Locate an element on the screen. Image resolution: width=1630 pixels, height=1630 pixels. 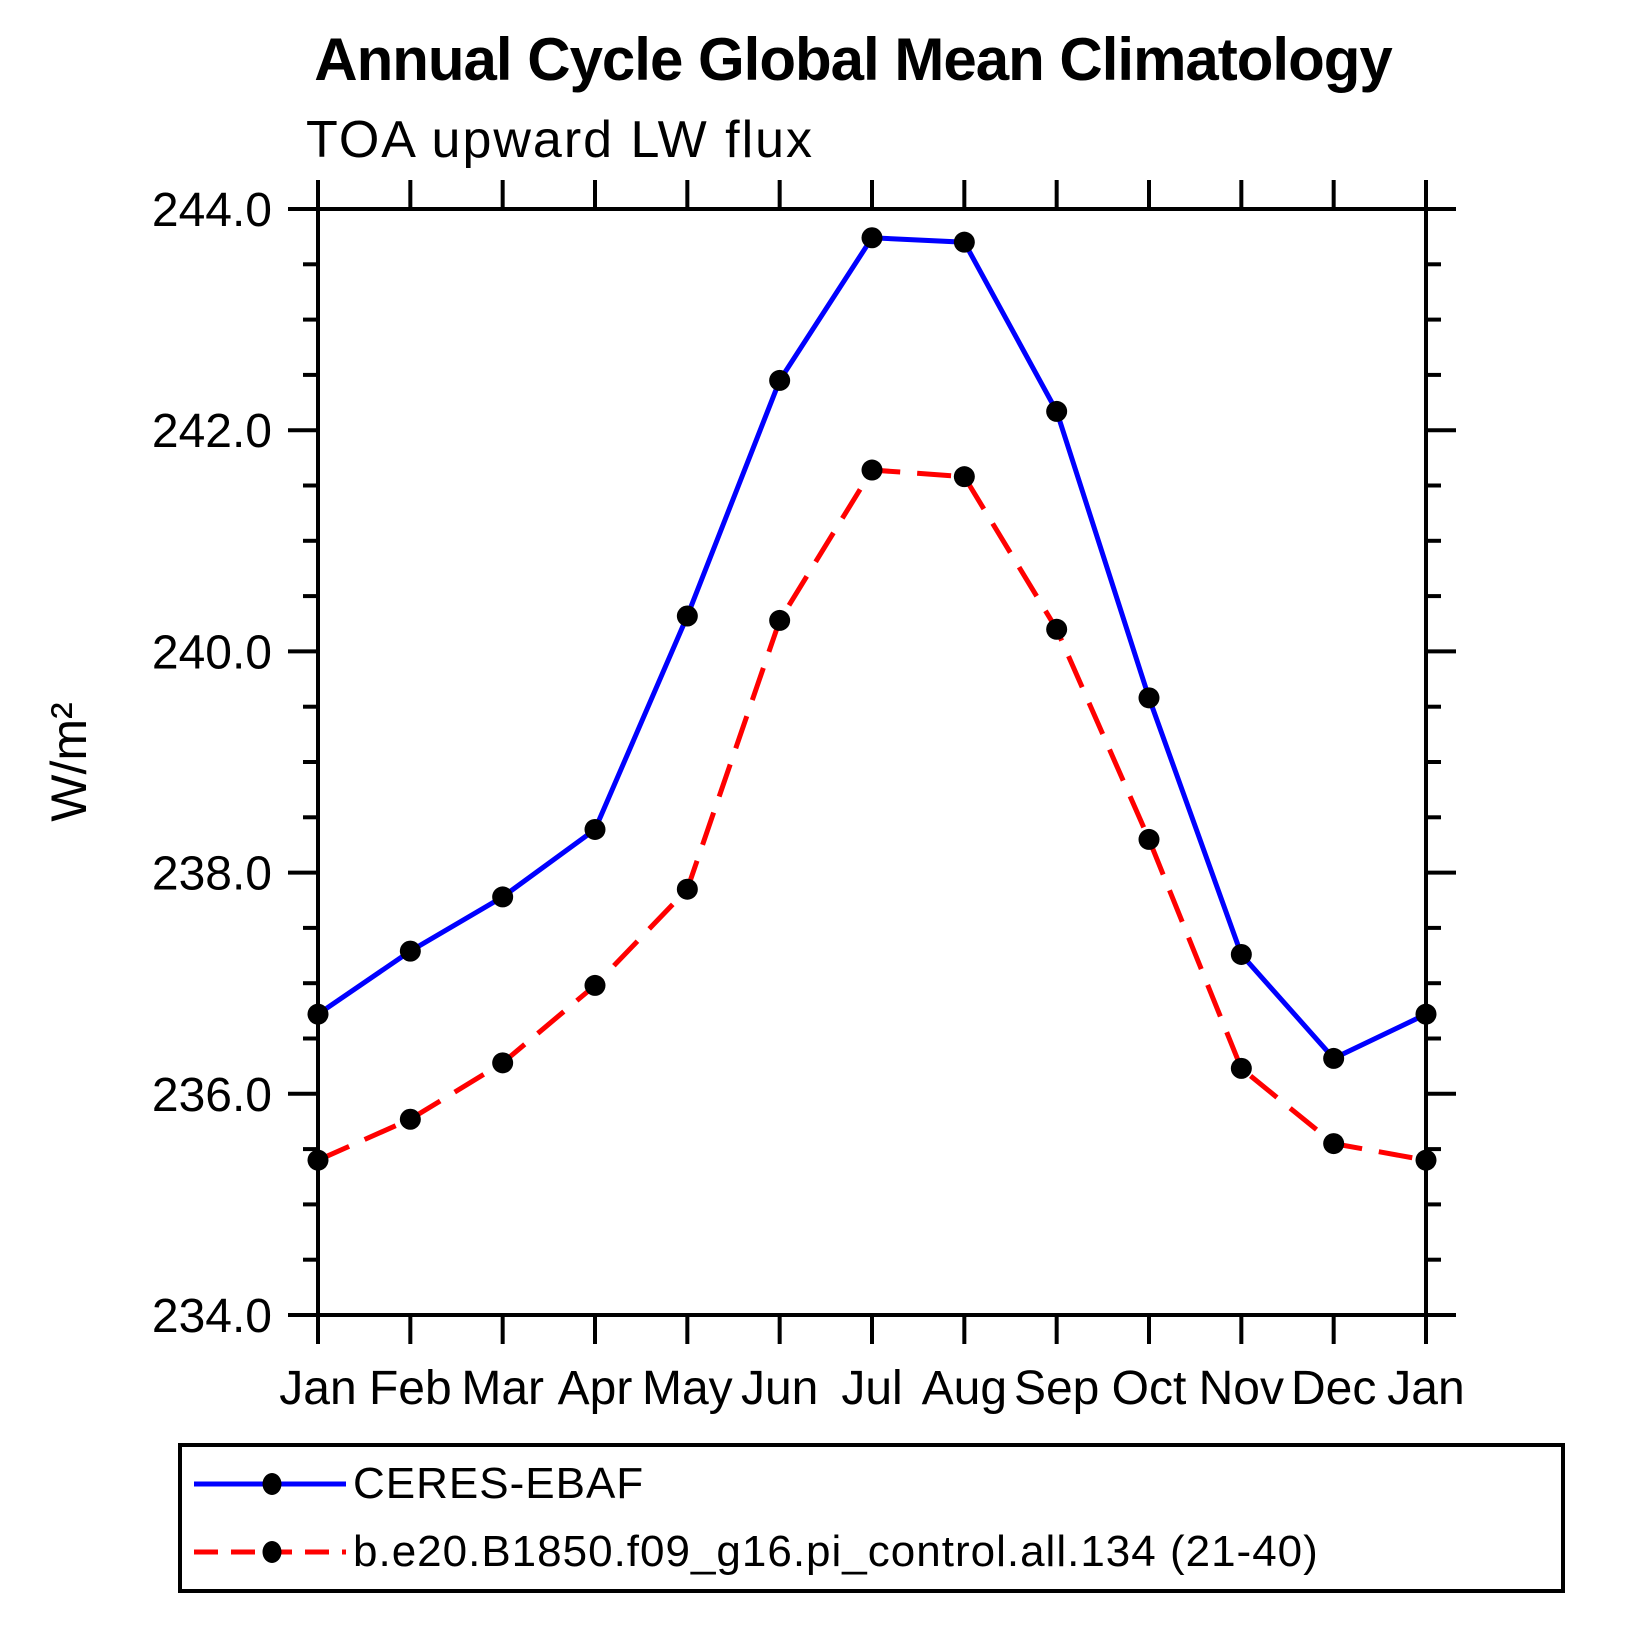
x-tick-label: Nov is located at coordinates (1241, 1388).